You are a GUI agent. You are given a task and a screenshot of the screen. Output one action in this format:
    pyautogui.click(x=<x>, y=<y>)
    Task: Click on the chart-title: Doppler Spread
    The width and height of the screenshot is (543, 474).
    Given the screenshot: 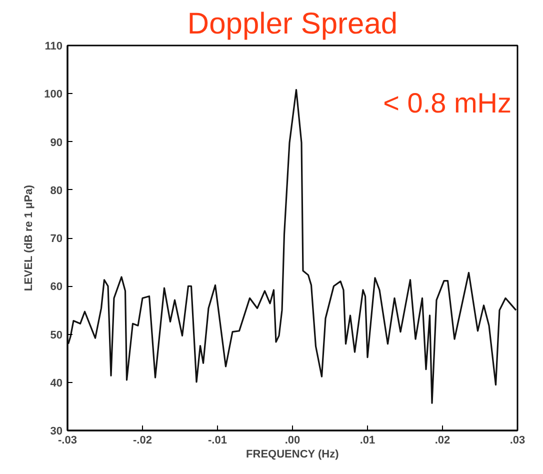 What is the action you would take?
    pyautogui.click(x=292, y=24)
    